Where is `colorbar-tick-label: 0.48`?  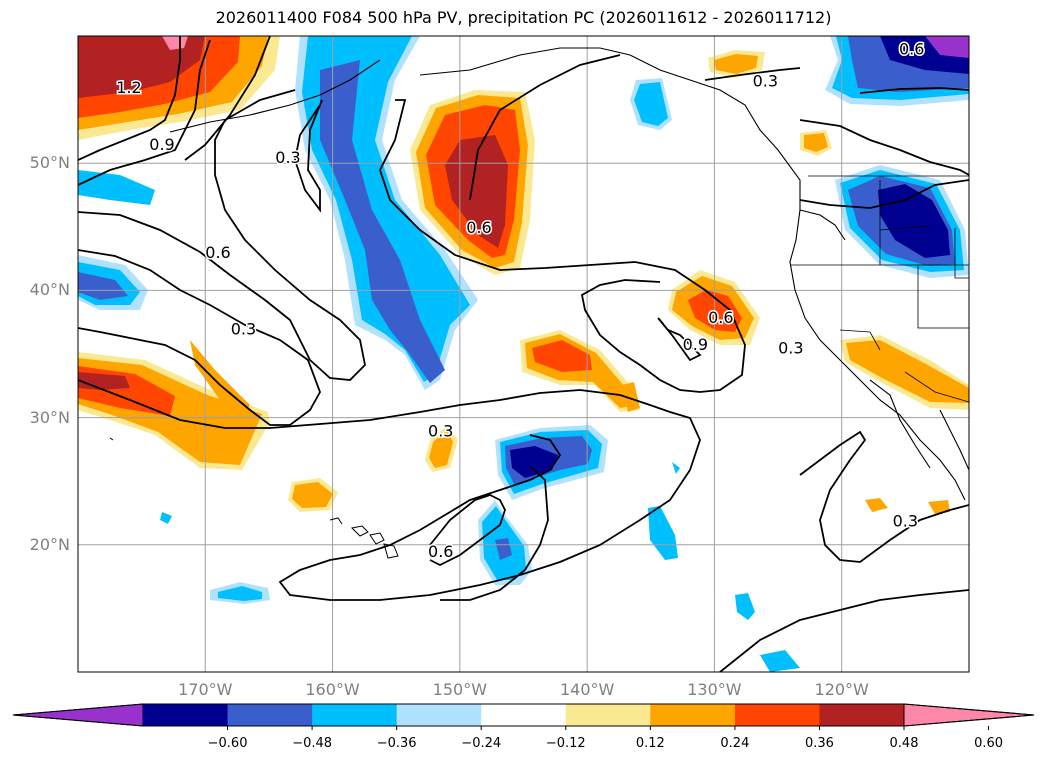
colorbar-tick-label: 0.48 is located at coordinates (904, 743).